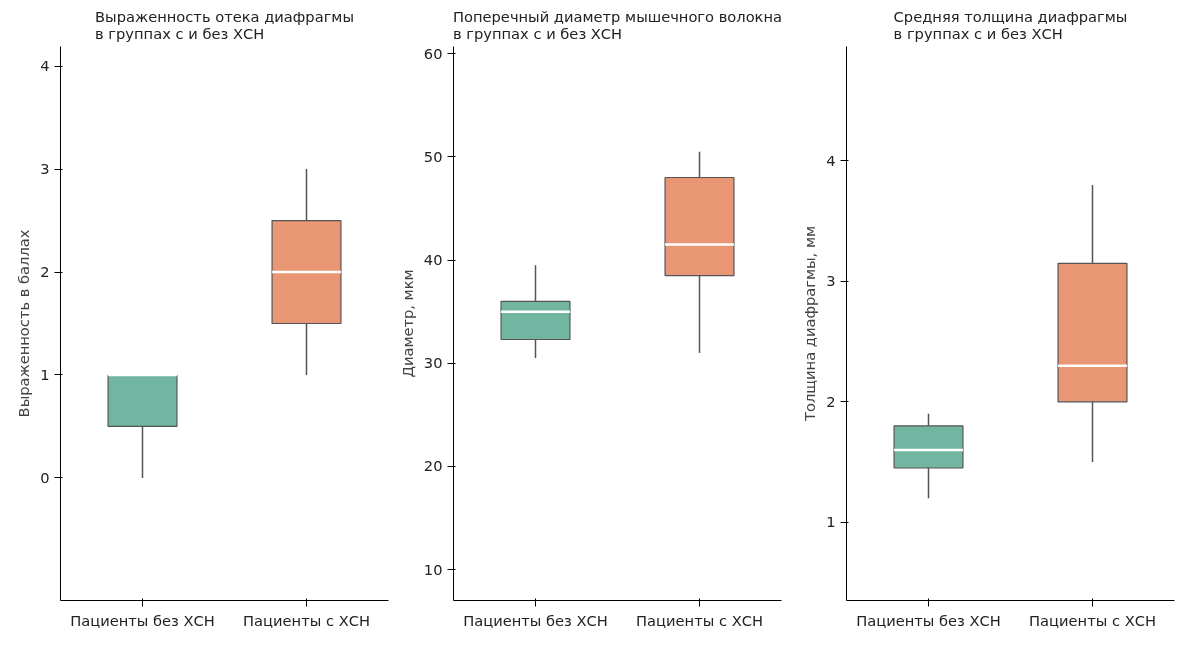 Image resolution: width=1187 pixels, height=649 pixels. I want to click on y-tick-label: 40, so click(433, 260).